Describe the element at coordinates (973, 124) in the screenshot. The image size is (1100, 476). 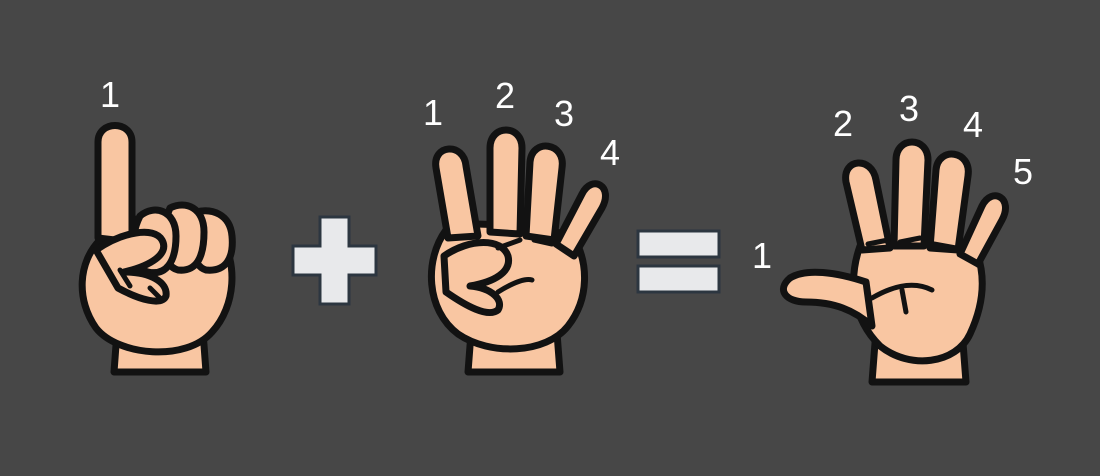
I see `result-hand-finger-label-4: 4` at that location.